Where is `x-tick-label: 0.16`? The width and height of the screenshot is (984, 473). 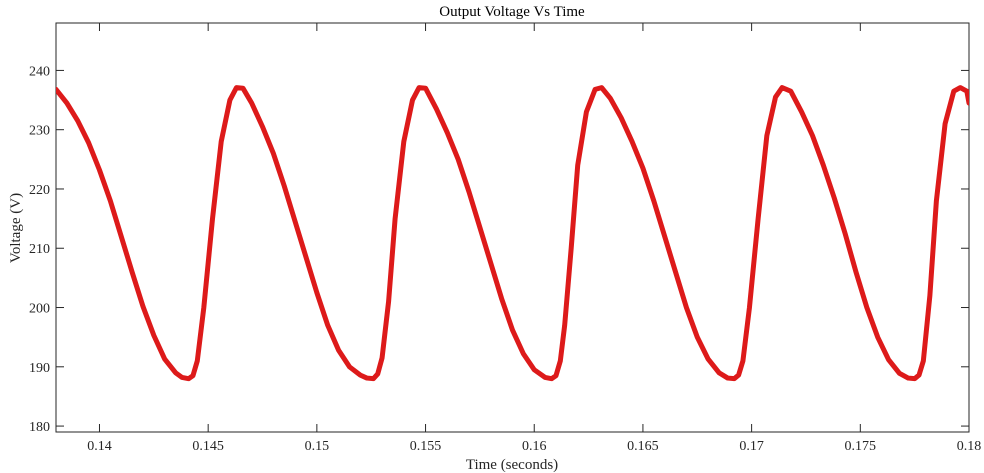
x-tick-label: 0.16 is located at coordinates (534, 446).